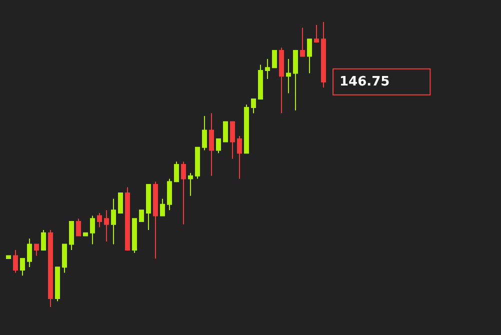  I want to click on text: 146.75, so click(365, 82).